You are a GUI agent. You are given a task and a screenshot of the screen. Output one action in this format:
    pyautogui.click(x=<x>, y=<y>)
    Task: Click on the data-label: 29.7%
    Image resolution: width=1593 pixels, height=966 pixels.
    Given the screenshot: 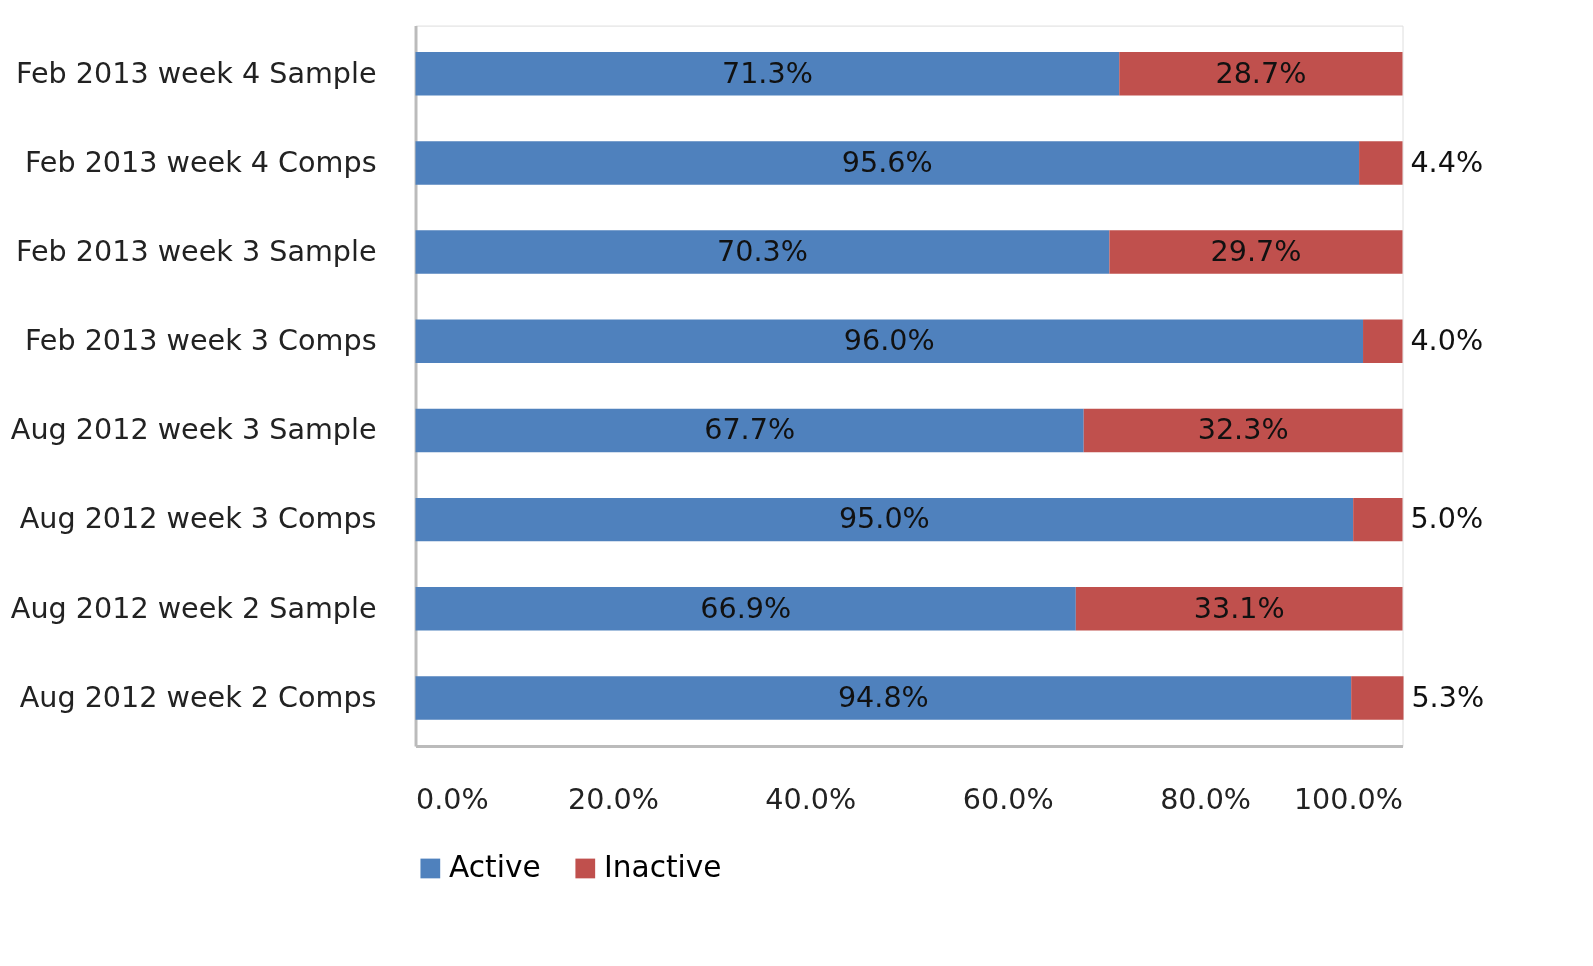 What is the action you would take?
    pyautogui.click(x=1256, y=250)
    